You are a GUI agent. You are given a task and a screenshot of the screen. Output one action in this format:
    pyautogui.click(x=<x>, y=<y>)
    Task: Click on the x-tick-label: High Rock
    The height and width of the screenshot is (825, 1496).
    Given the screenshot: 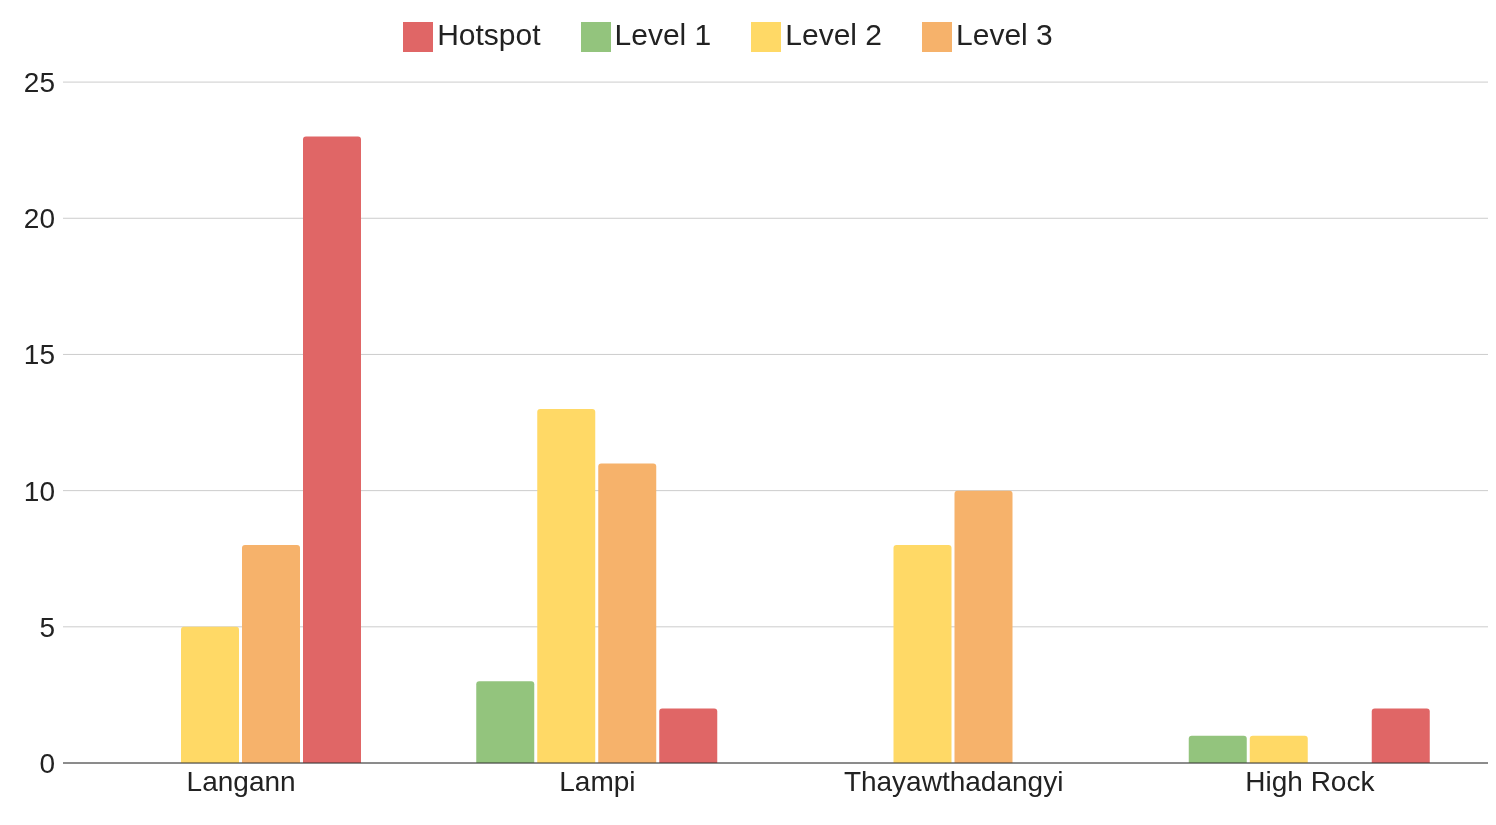 What is the action you would take?
    pyautogui.click(x=1310, y=781)
    